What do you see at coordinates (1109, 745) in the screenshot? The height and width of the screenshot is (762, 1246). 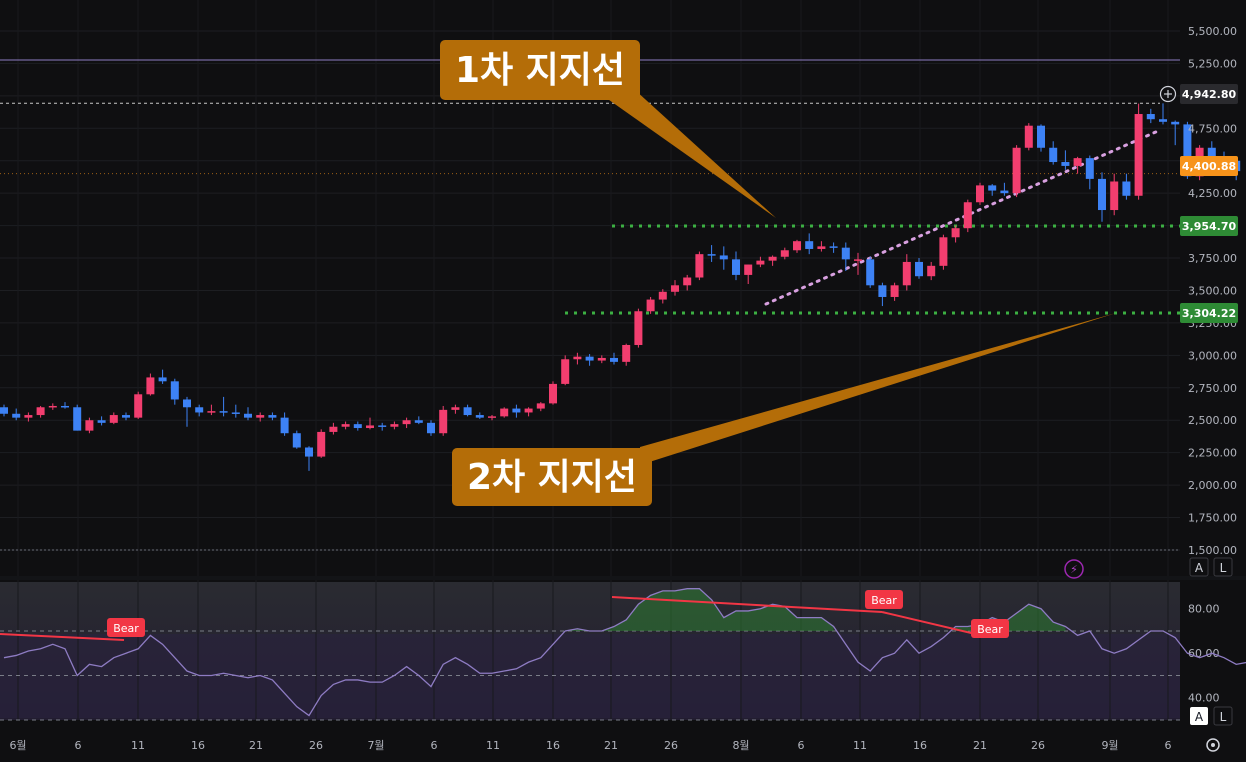 I see `time-tick: 9월` at bounding box center [1109, 745].